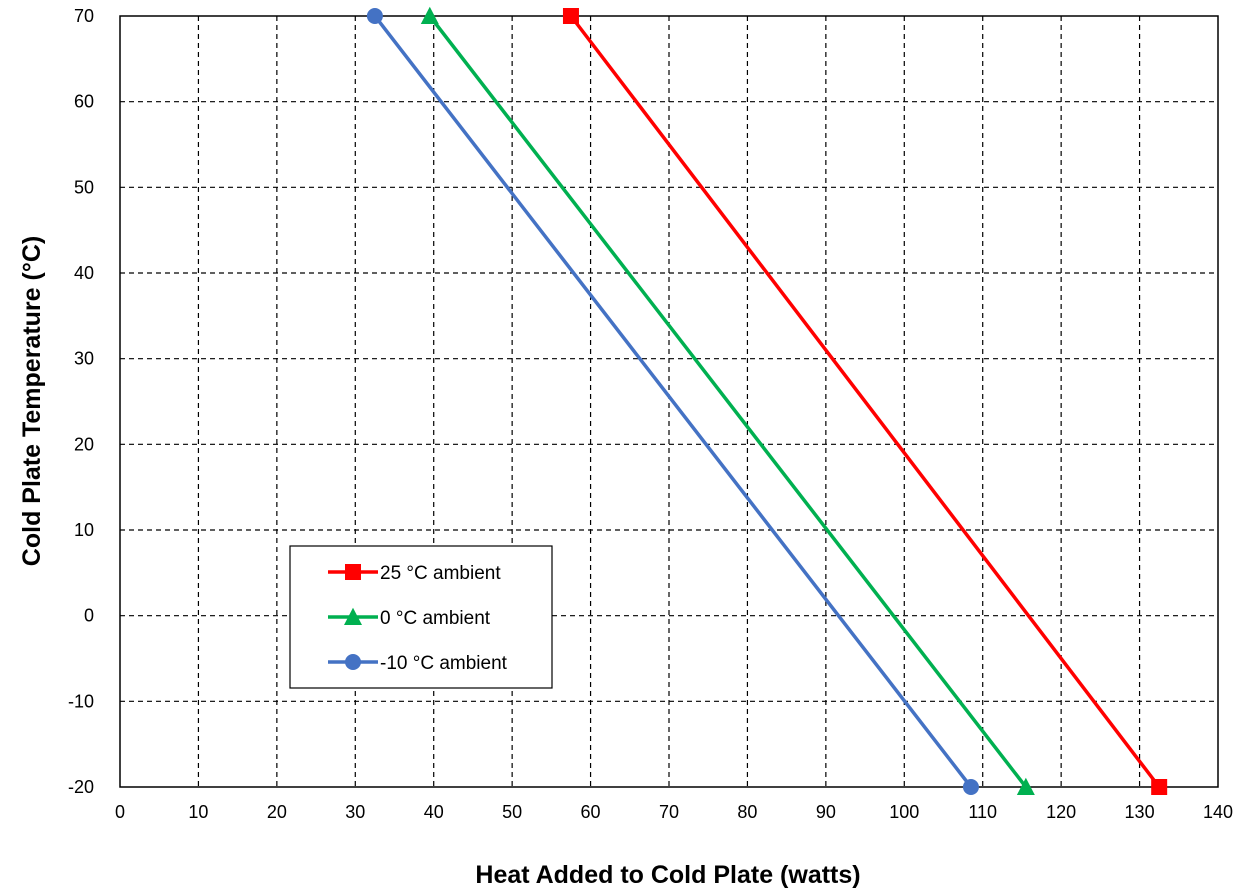 The image size is (1246, 895). Describe the element at coordinates (904, 812) in the screenshot. I see `x-tick-label: 100` at that location.